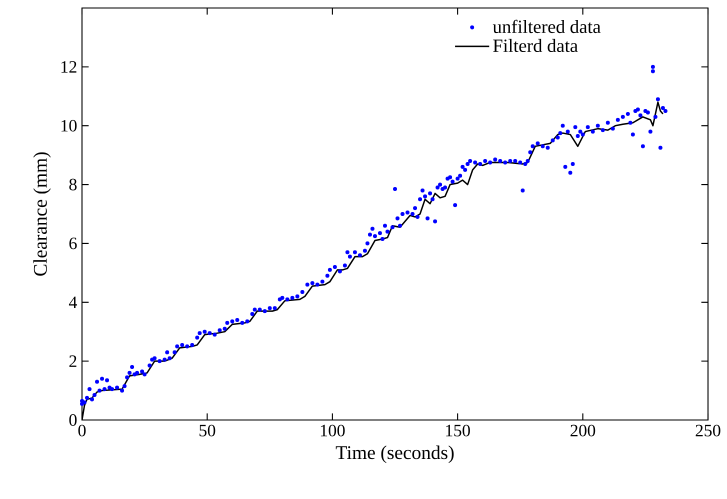 This screenshot has width=727, height=499. I want to click on y-tick-label: 2, so click(72, 361).